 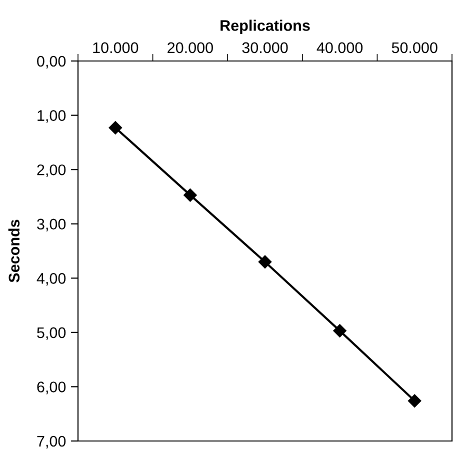 I want to click on x-axis-title: Replications, so click(x=265, y=27).